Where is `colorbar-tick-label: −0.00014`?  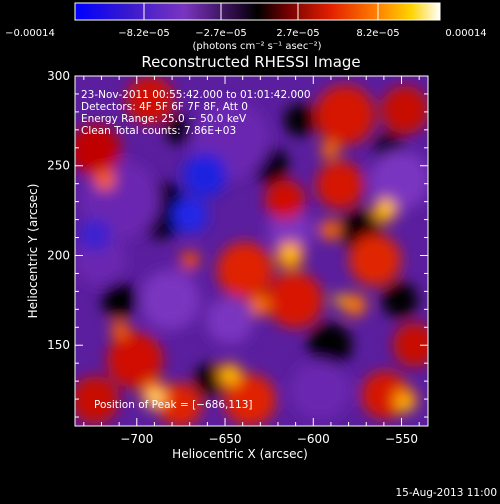 colorbar-tick-label: −0.00014 is located at coordinates (30, 33).